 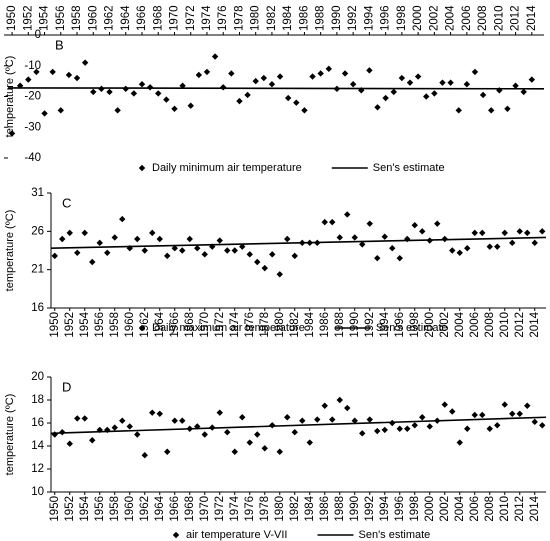 I want to click on y-tick-label: 31, so click(x=37, y=193).